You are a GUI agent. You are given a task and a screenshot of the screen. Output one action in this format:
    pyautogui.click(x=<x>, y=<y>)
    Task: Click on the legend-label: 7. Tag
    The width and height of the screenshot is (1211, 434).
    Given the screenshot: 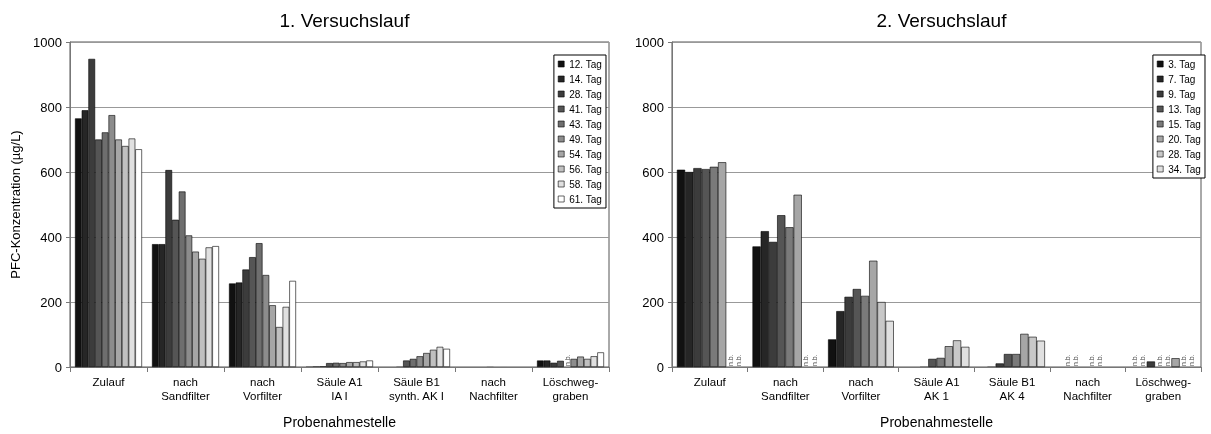 What is the action you would take?
    pyautogui.click(x=1182, y=79)
    